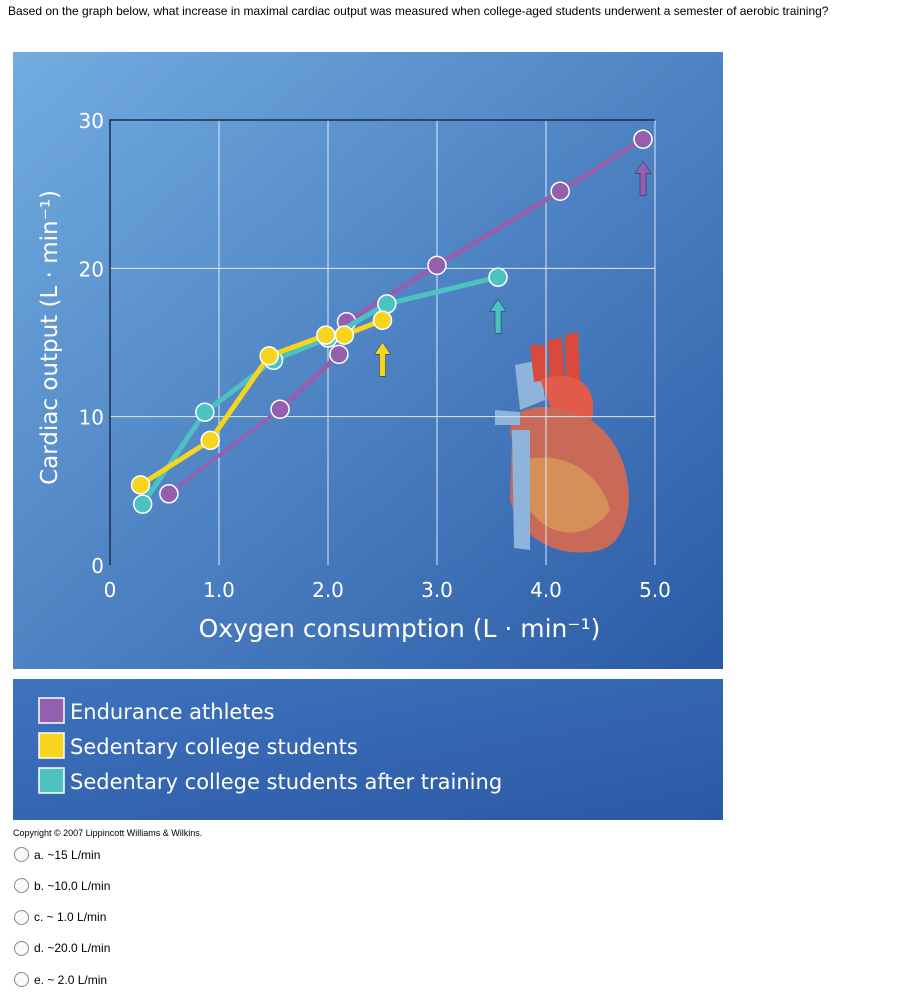  What do you see at coordinates (70, 917) in the screenshot?
I see `option-text: c. ~ 1.0 L/min` at bounding box center [70, 917].